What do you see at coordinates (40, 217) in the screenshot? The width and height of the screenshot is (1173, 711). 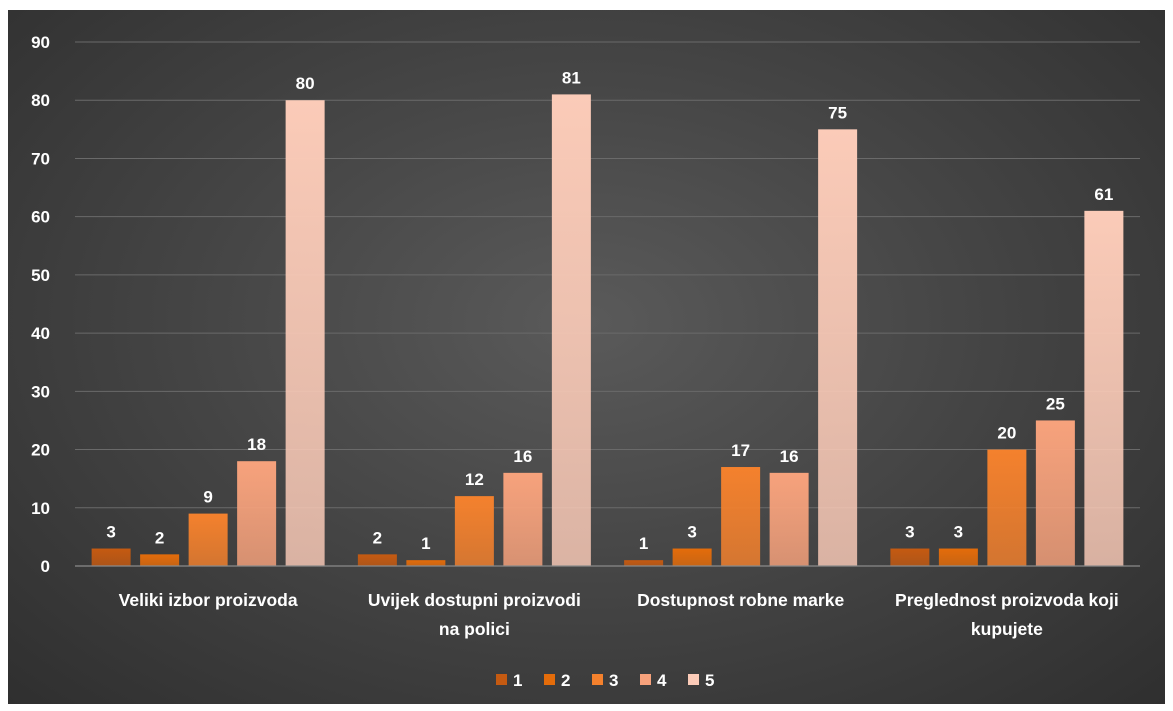 I see `y-tick-label: 60` at bounding box center [40, 217].